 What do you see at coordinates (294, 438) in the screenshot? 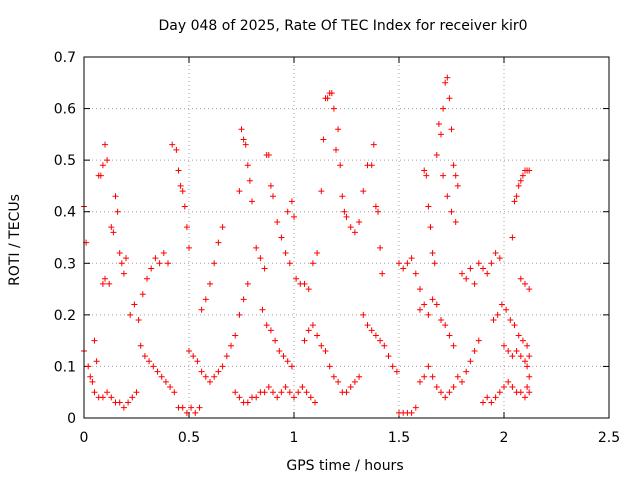
I see `x-tick-label: 1` at bounding box center [294, 438].